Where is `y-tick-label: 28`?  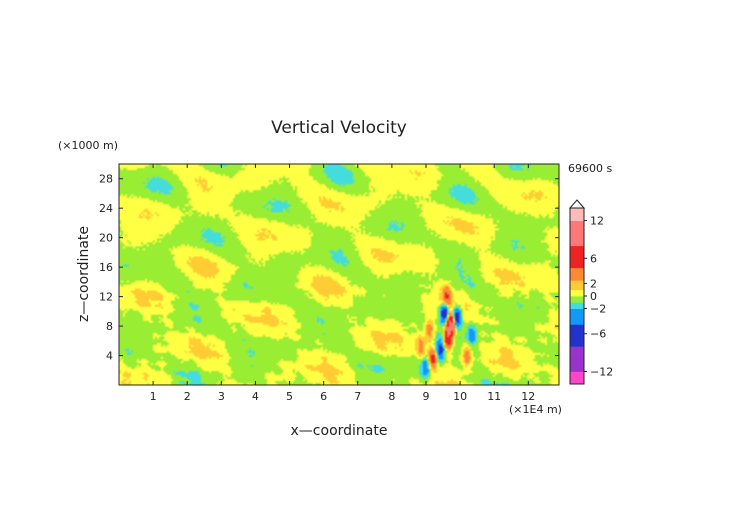 y-tick-label: 28 is located at coordinates (106, 179).